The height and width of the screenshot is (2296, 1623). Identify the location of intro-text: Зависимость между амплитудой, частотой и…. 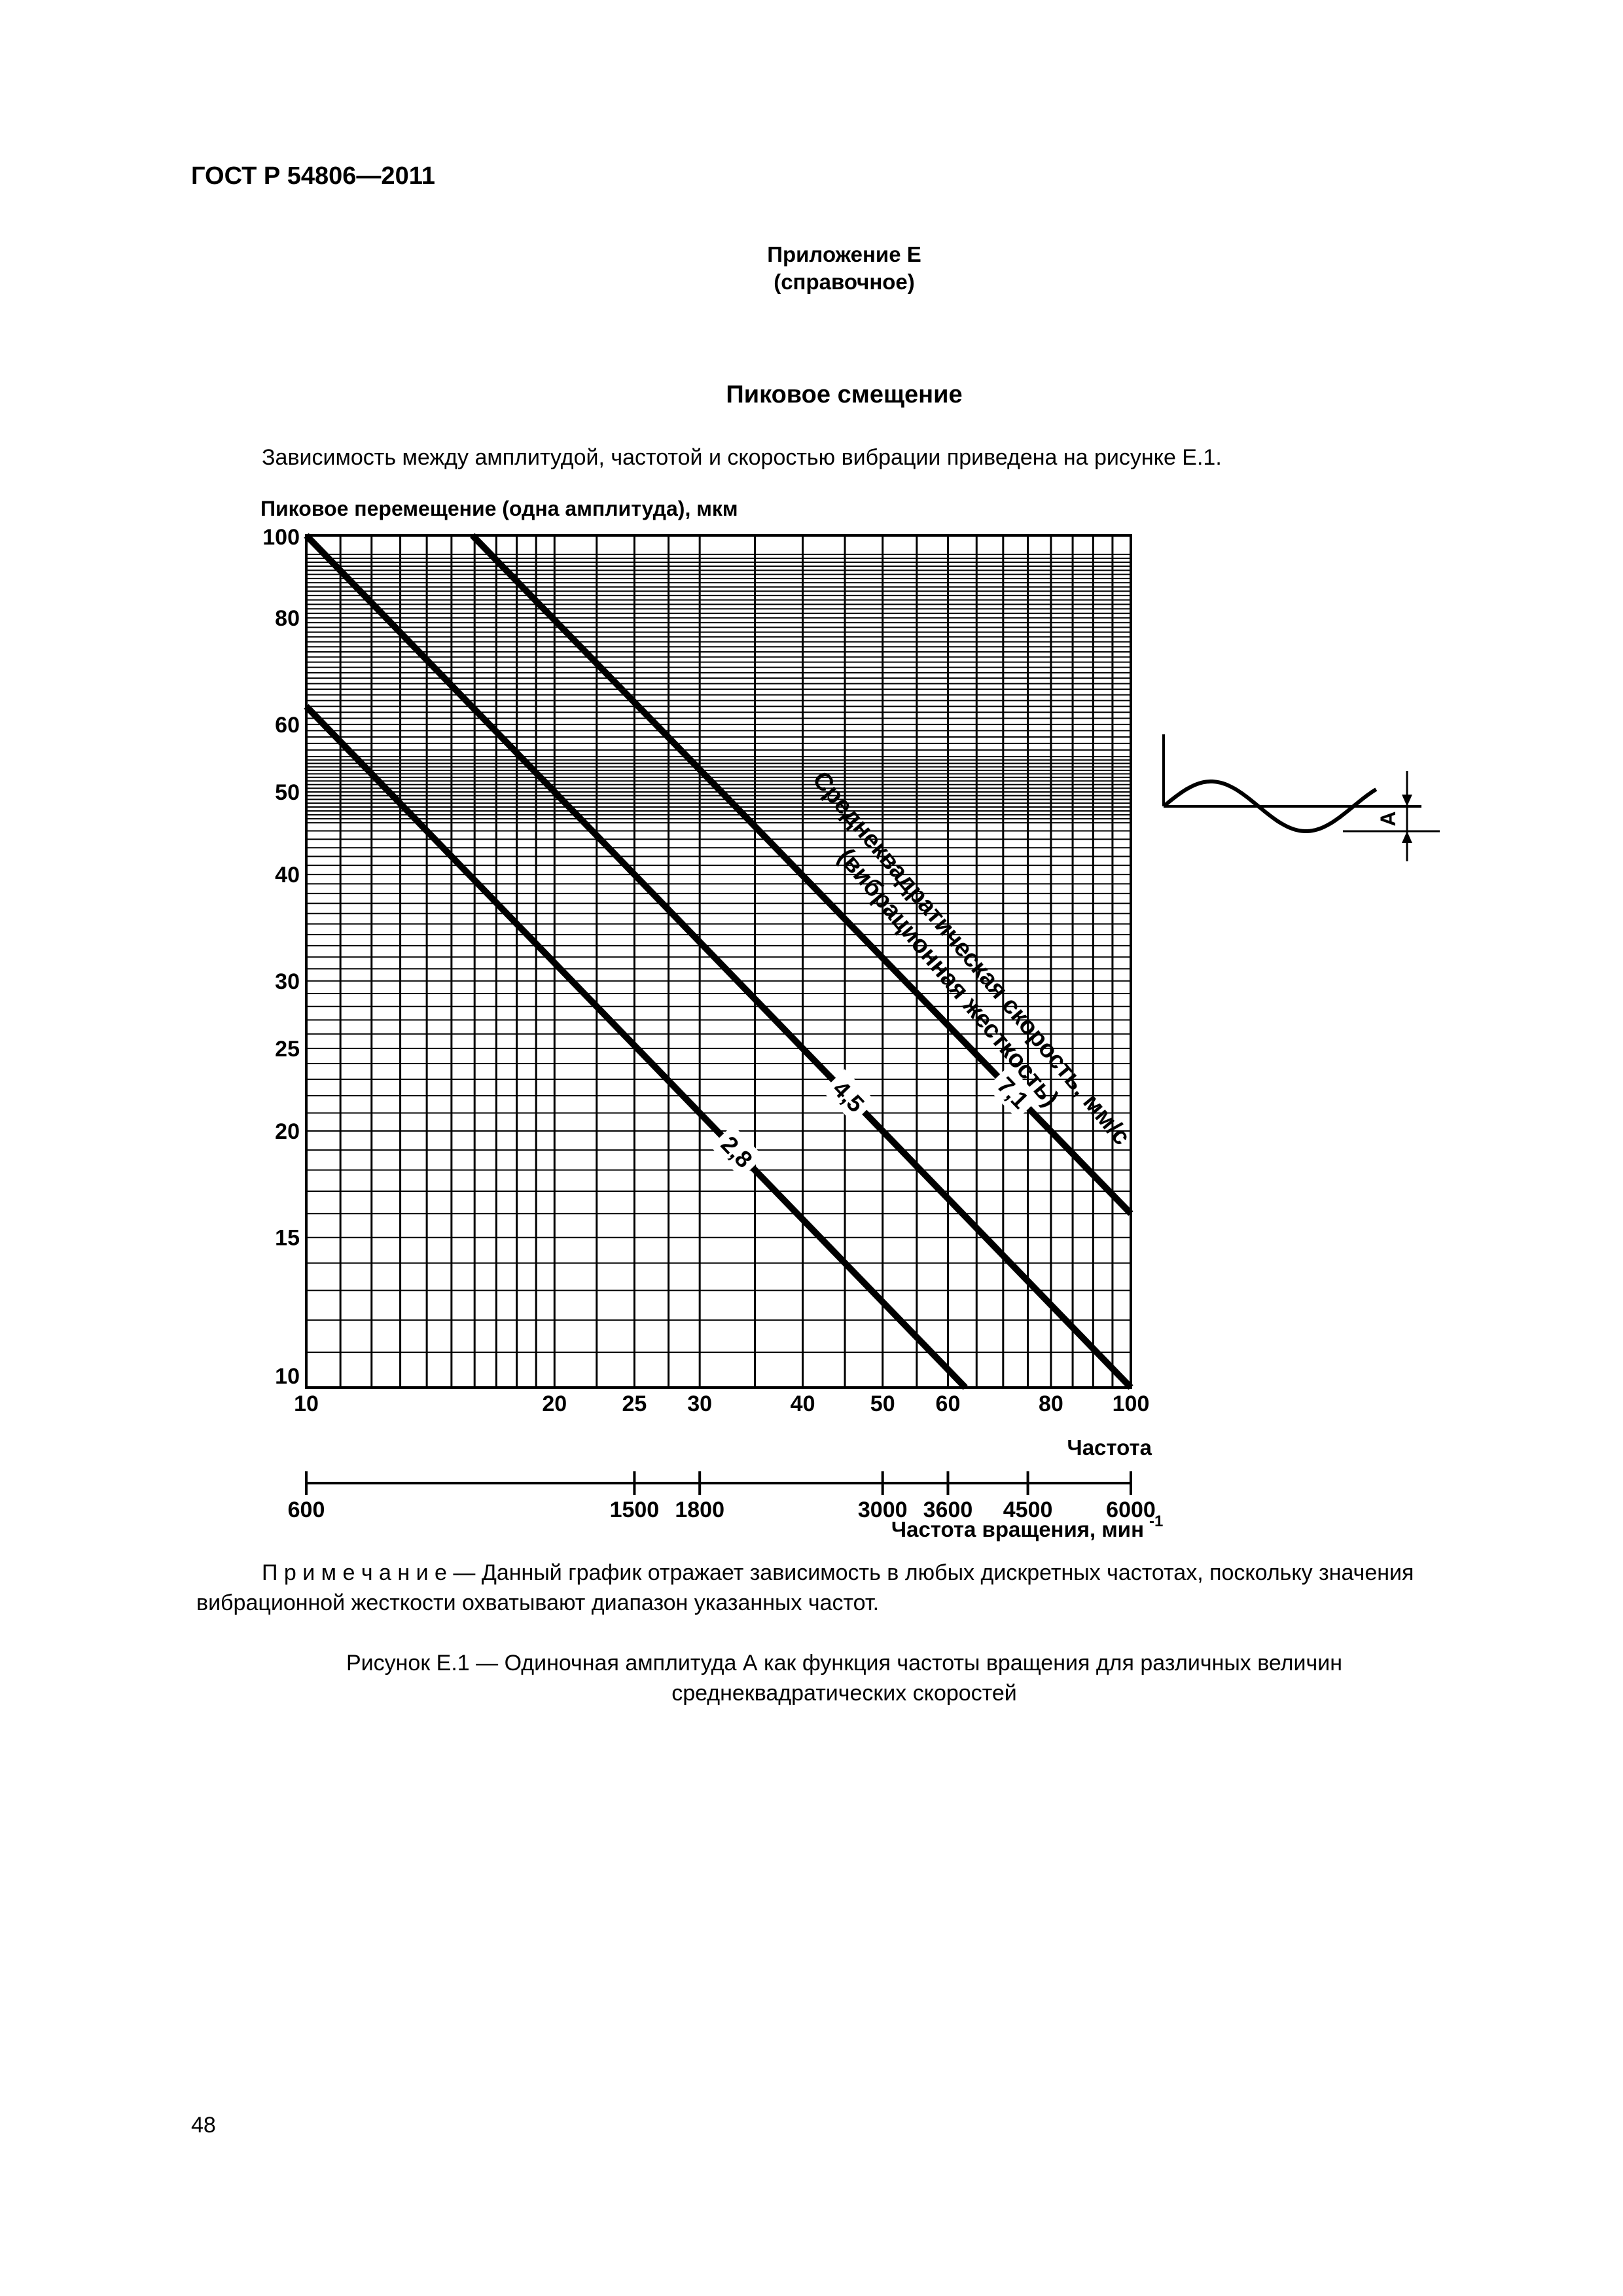
(742, 457).